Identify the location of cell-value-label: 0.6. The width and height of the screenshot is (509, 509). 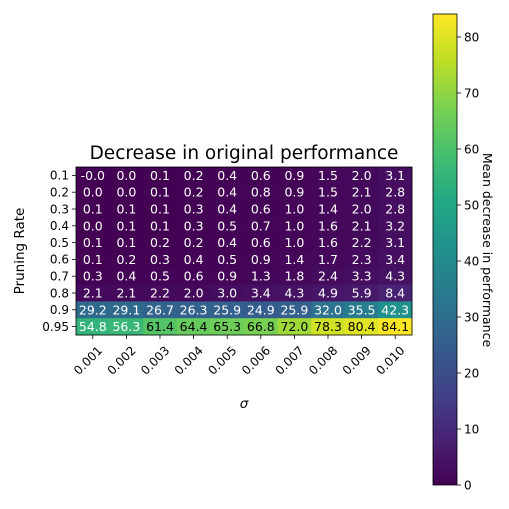
(261, 209).